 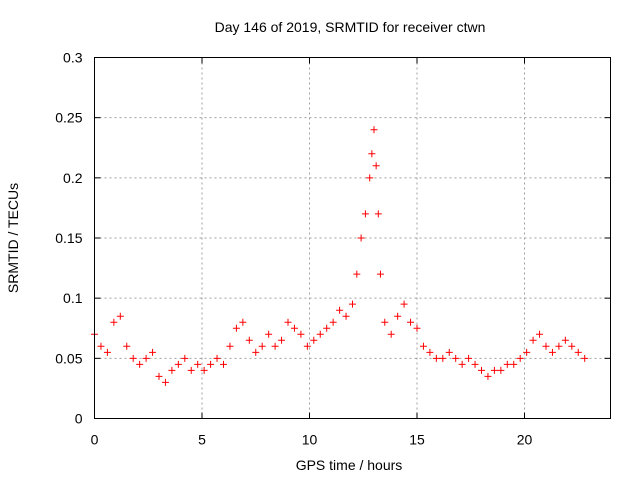 I want to click on y-tick-label: 0.2, so click(x=73, y=178).